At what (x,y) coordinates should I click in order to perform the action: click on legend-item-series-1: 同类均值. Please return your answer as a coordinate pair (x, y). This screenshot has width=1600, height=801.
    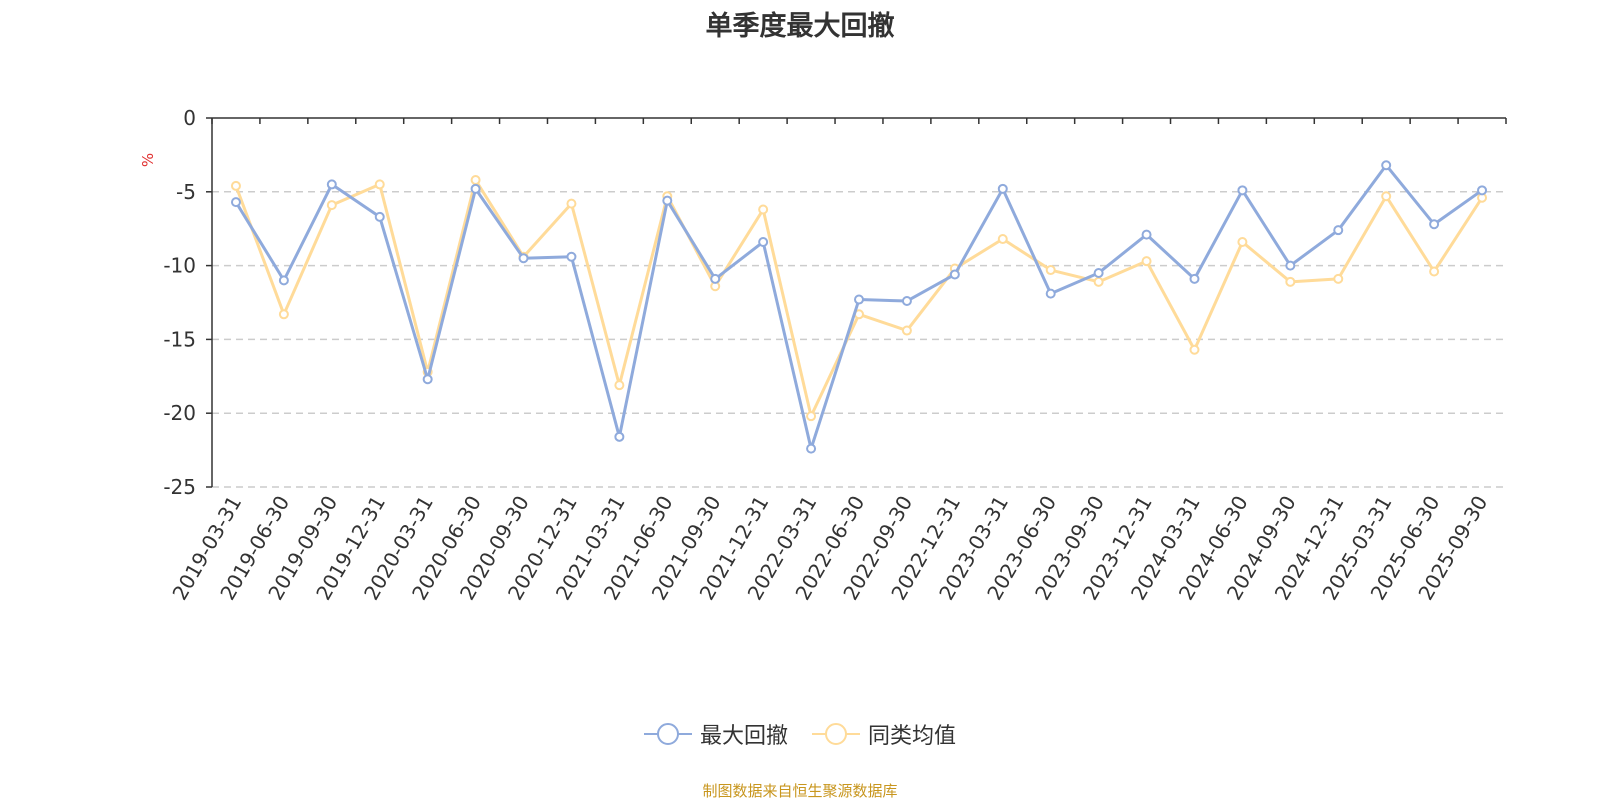
    Looking at the image, I should click on (884, 734).